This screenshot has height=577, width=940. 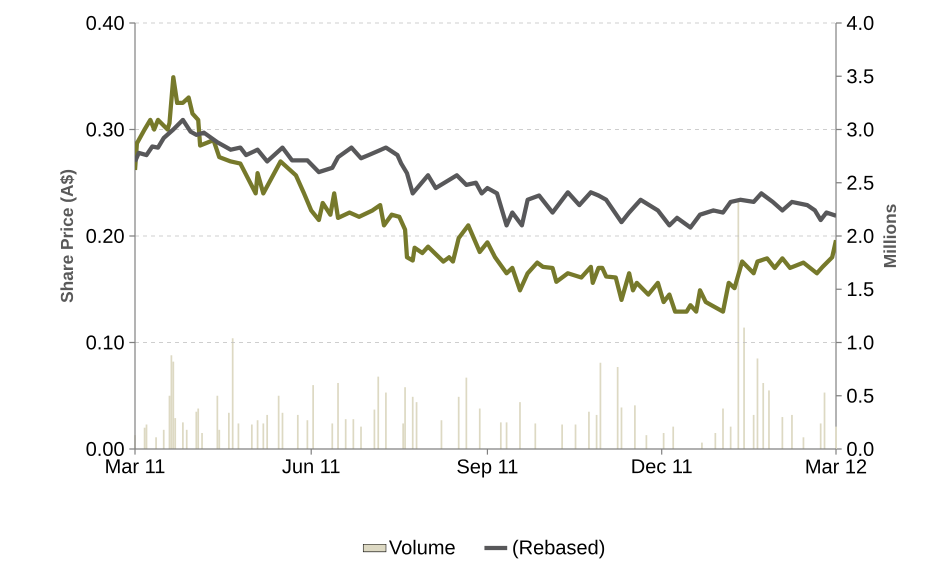 I want to click on y-tick-label: 0.10, so click(x=105, y=342).